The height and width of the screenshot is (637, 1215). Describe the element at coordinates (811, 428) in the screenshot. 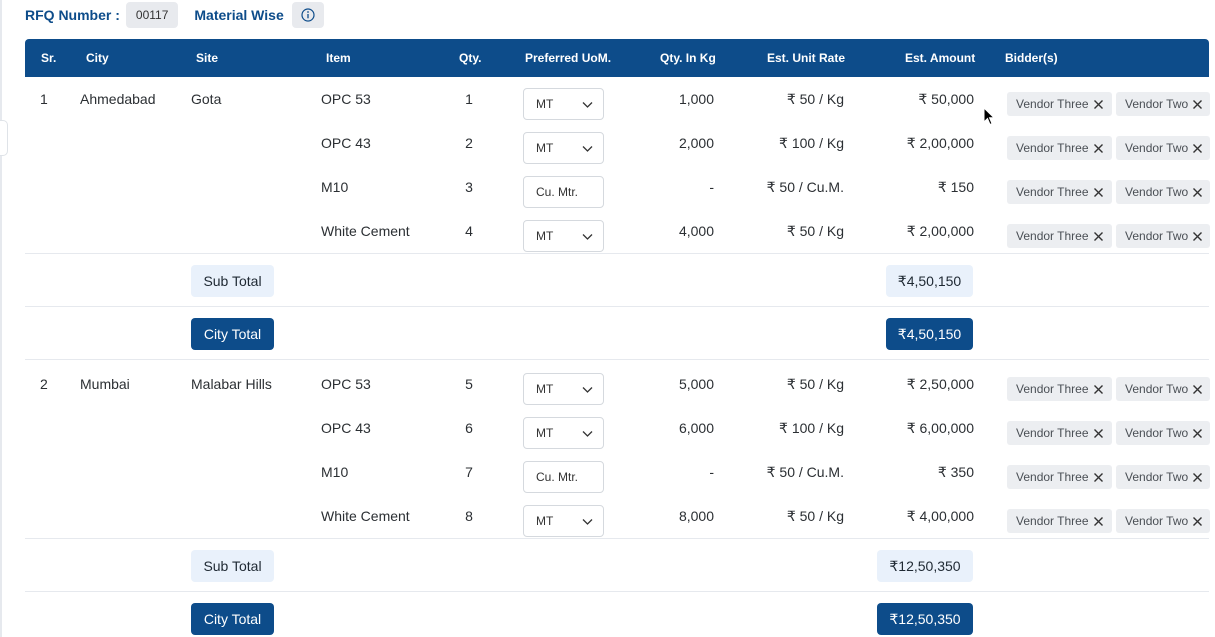

I see `est-unit-rate: ₹ 100 / Kg` at that location.